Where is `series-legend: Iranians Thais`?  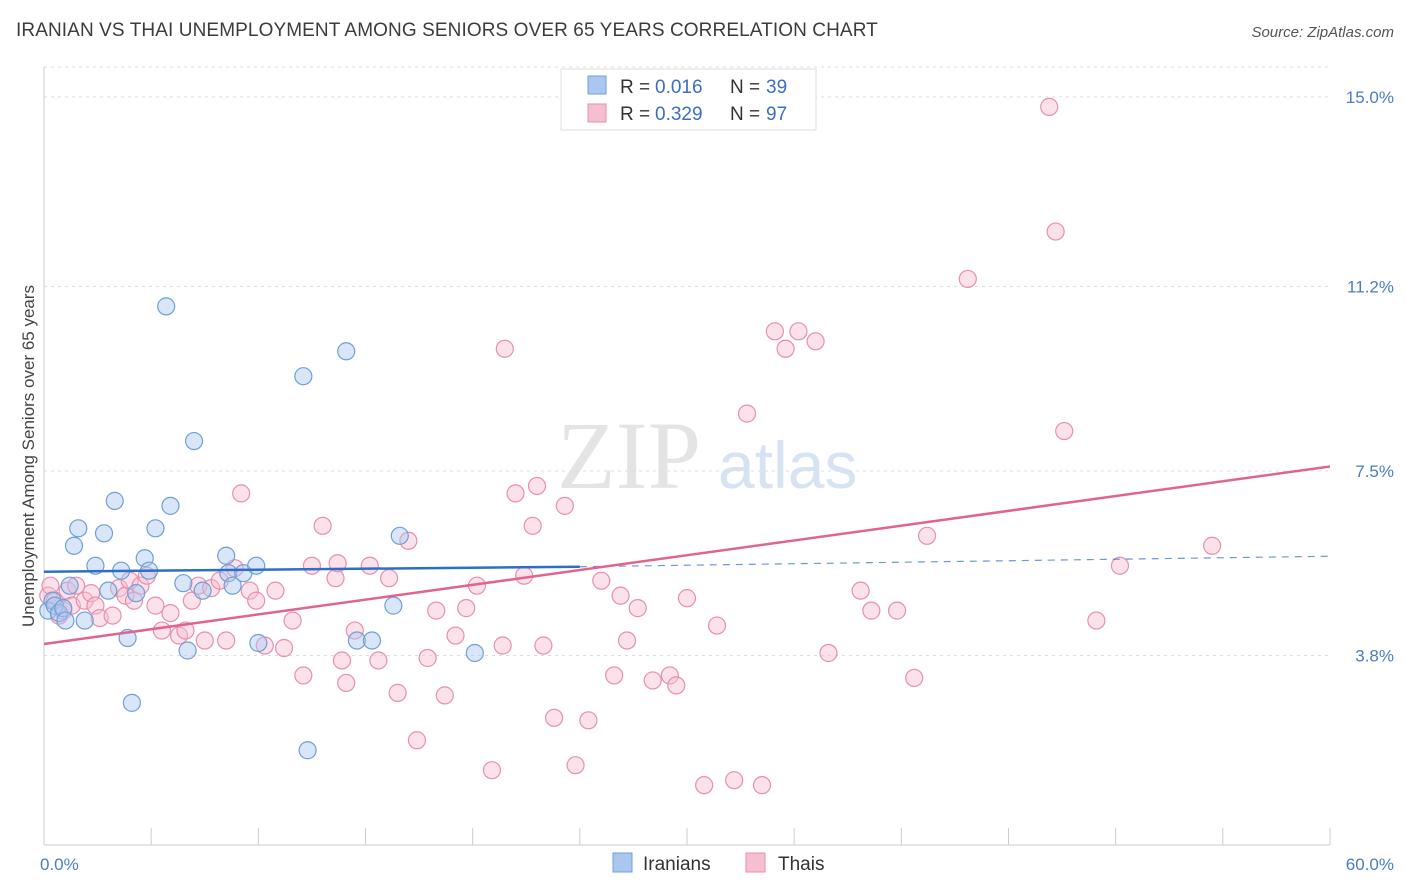 series-legend: Iranians Thais is located at coordinates (718, 863).